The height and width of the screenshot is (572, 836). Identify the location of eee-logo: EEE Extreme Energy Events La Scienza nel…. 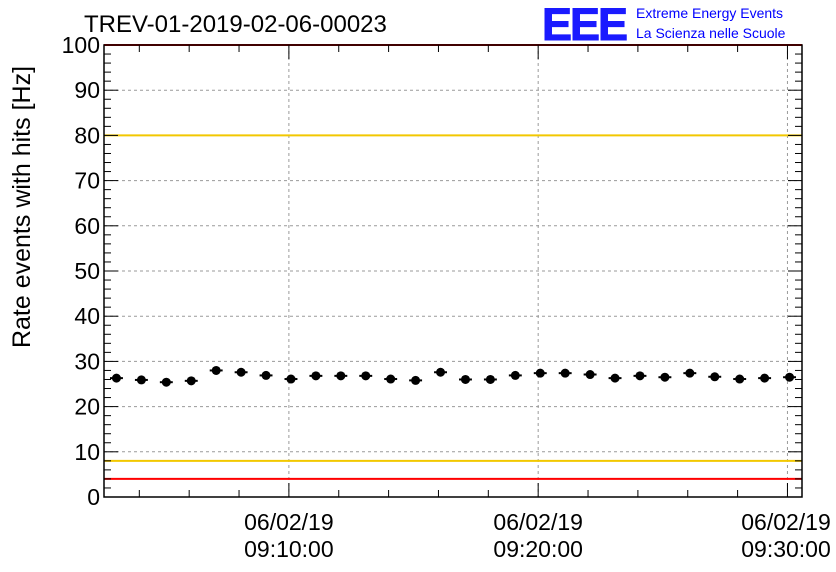
(664, 25).